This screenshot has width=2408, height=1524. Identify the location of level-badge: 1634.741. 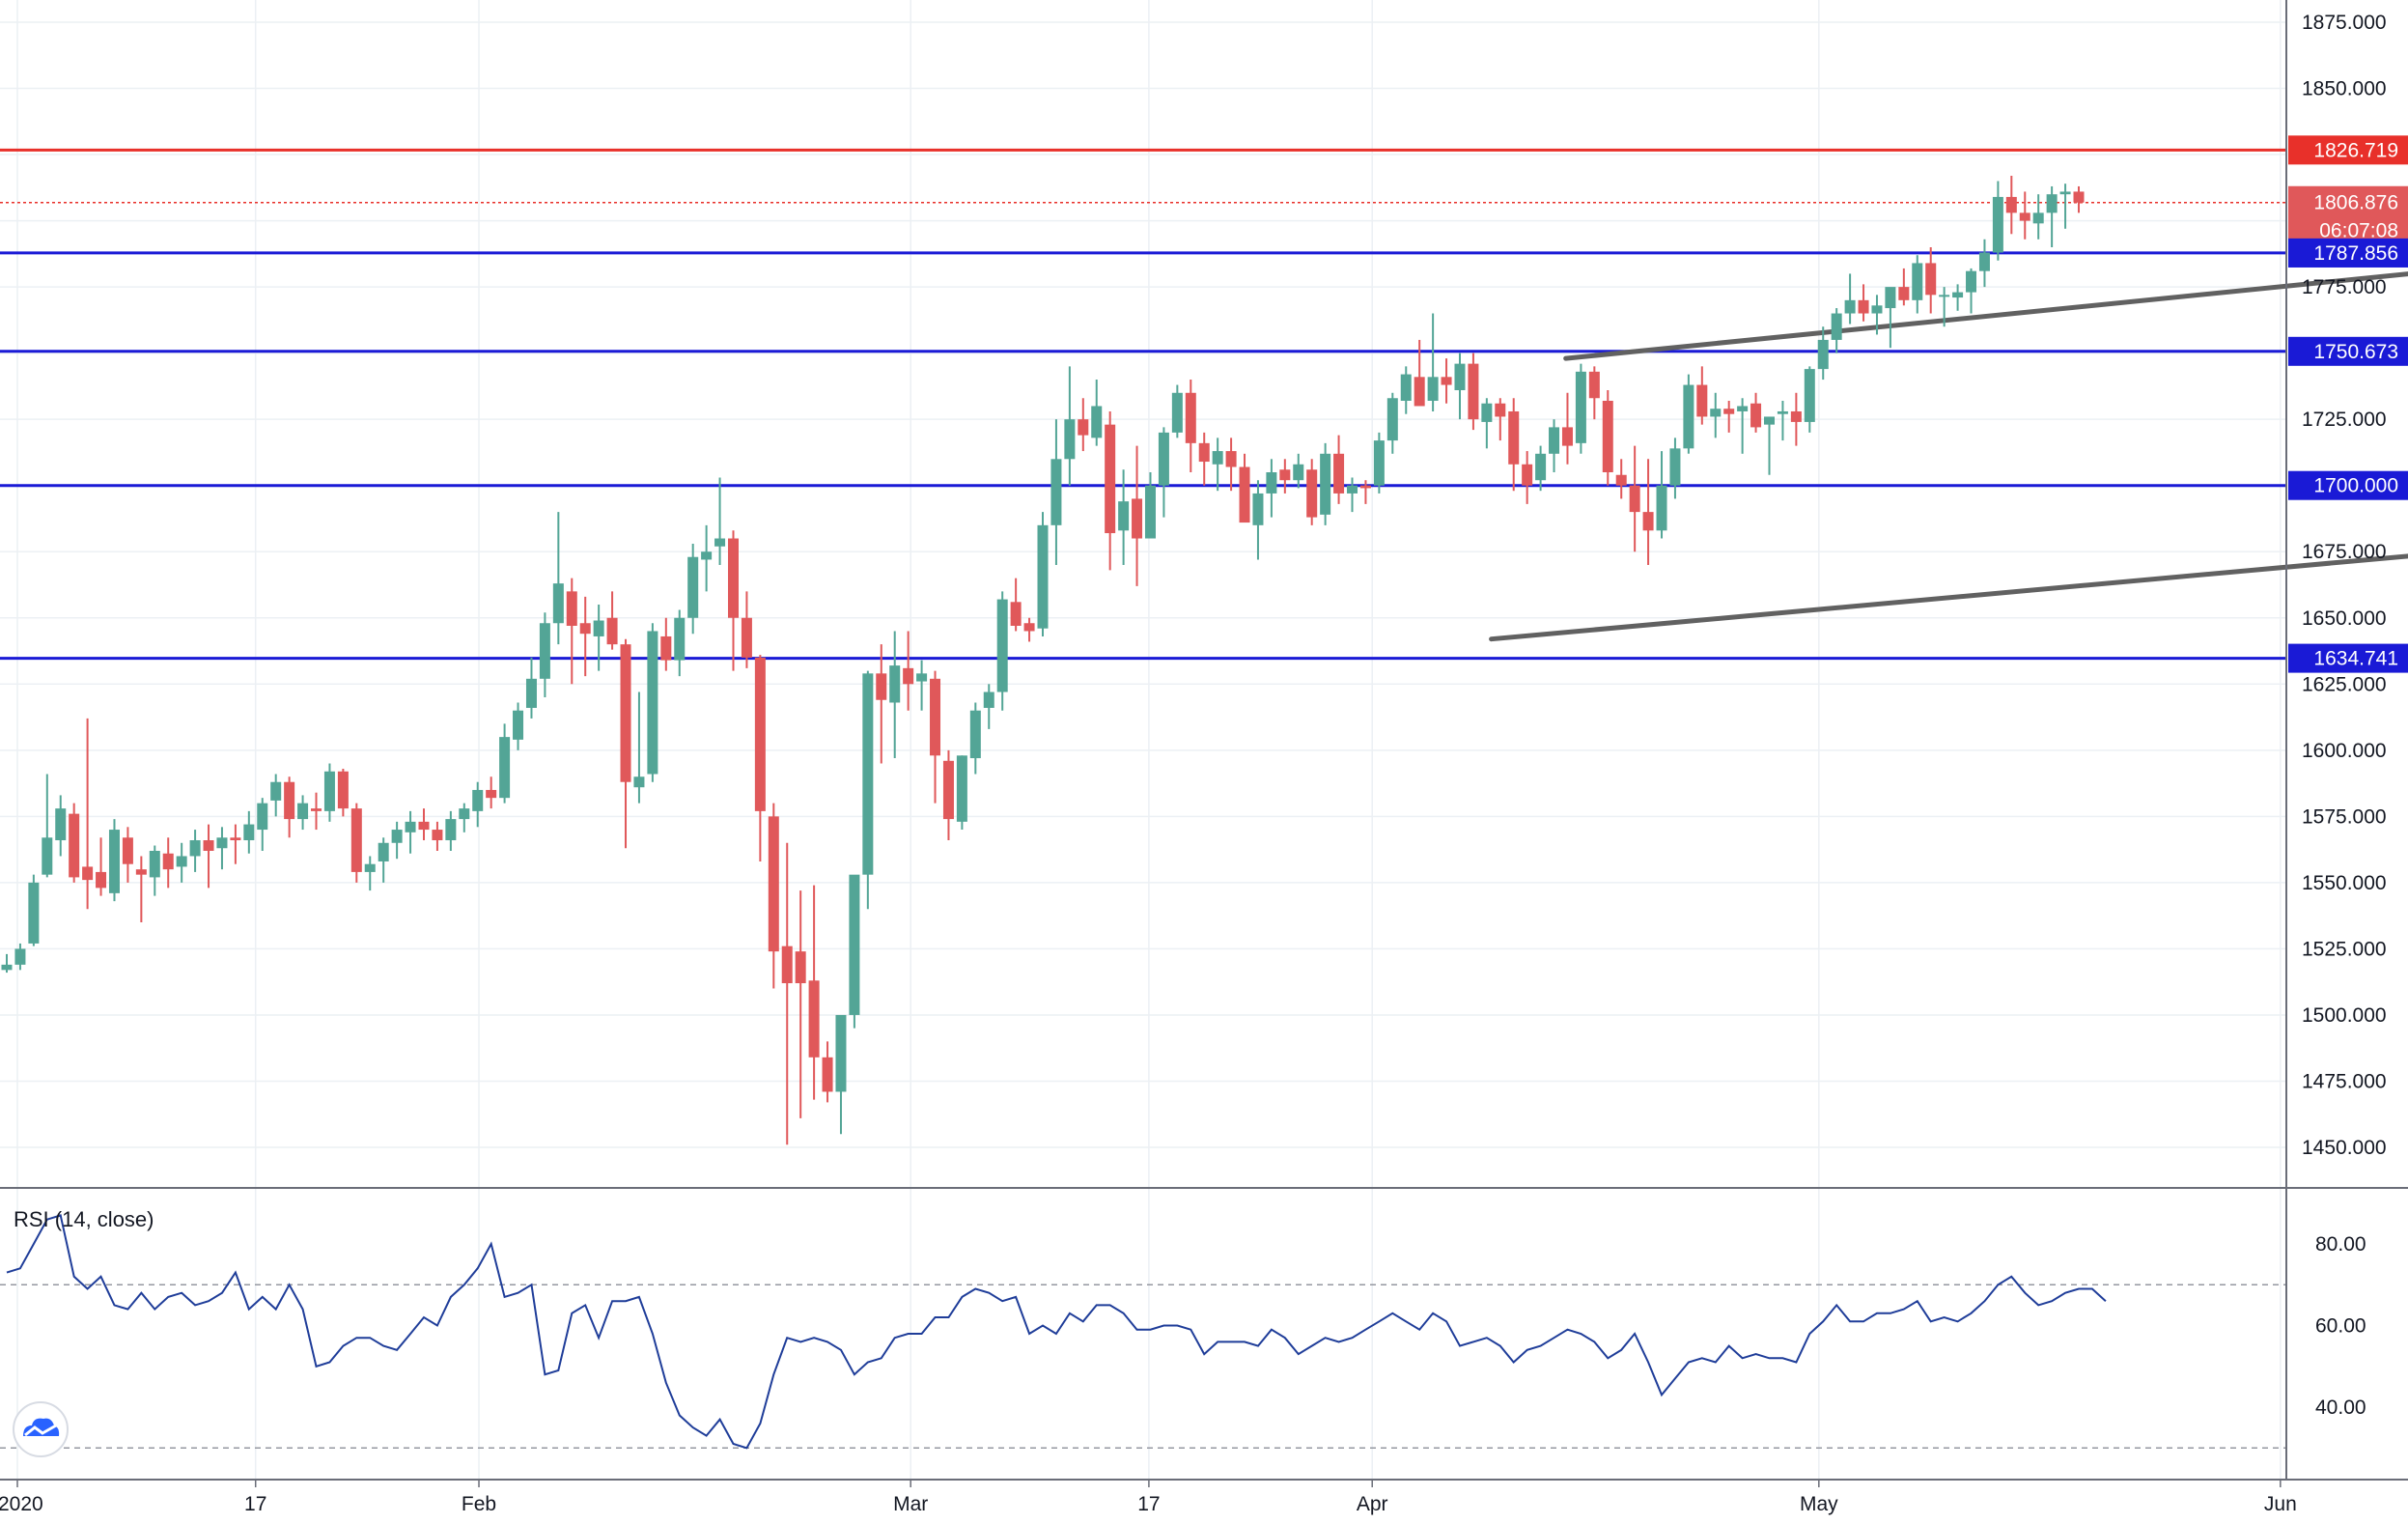
(2348, 658).